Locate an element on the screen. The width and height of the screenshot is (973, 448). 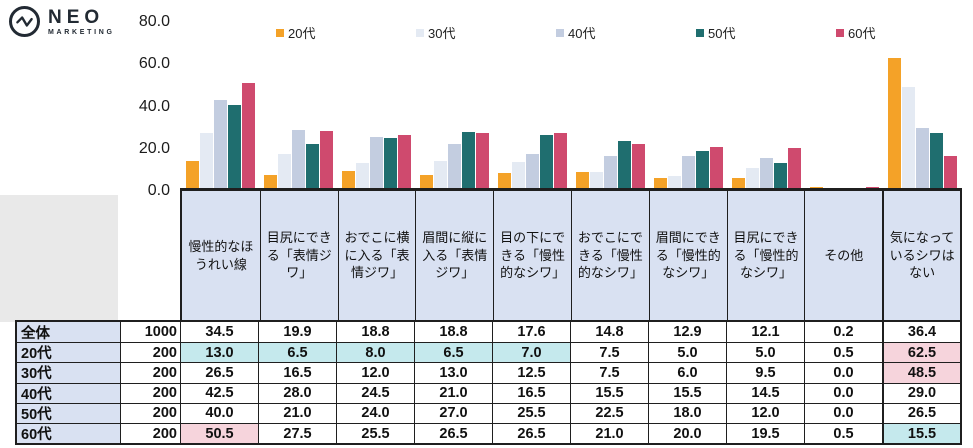
value-cell: 9.5 is located at coordinates (765, 372).